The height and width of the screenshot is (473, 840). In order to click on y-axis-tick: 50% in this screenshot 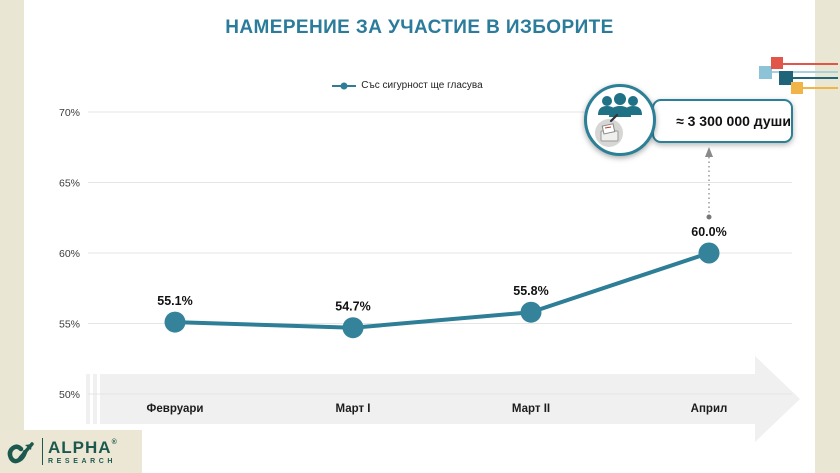, I will do `click(69, 395)`.